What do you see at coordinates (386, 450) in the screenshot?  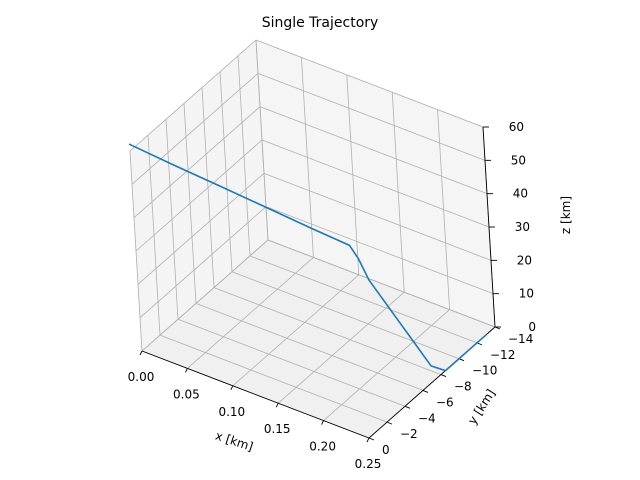 I see `y-tick-label: 0` at bounding box center [386, 450].